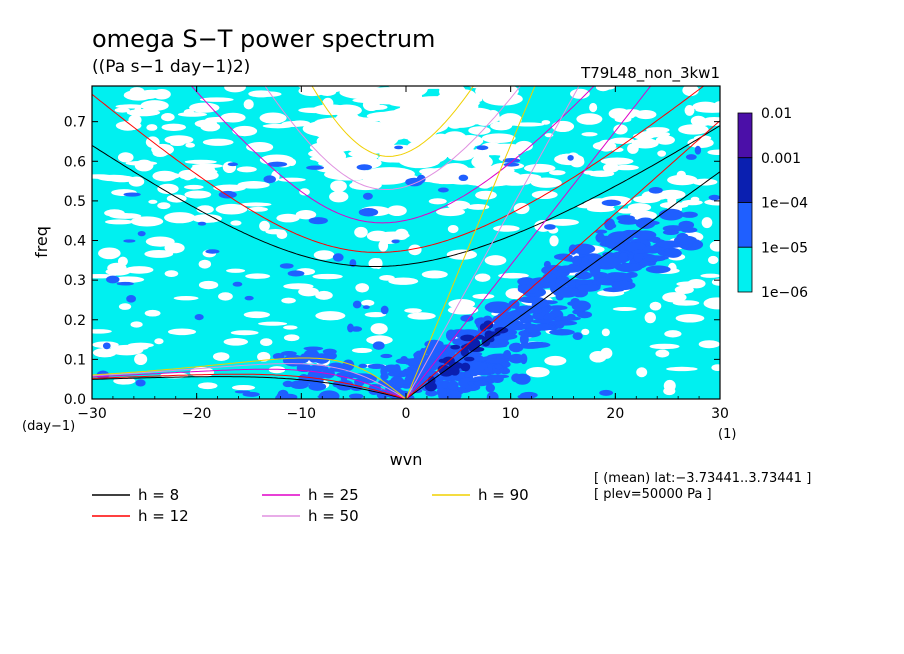 This screenshot has height=654, width=904. Describe the element at coordinates (75, 242) in the screenshot. I see `y-tick-label: 0.4` at that location.